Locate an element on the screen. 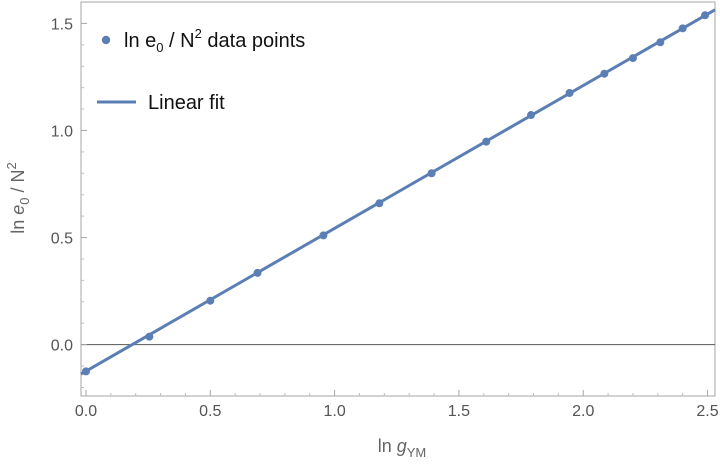  legend-label-points: ln e0 / N2 data points is located at coordinates (214, 40).